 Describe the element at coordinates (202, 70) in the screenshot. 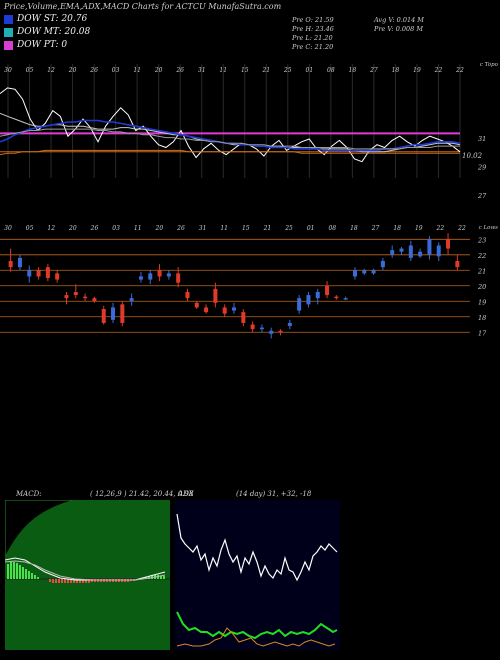

I see `ema-x-tick-label: 31` at that location.